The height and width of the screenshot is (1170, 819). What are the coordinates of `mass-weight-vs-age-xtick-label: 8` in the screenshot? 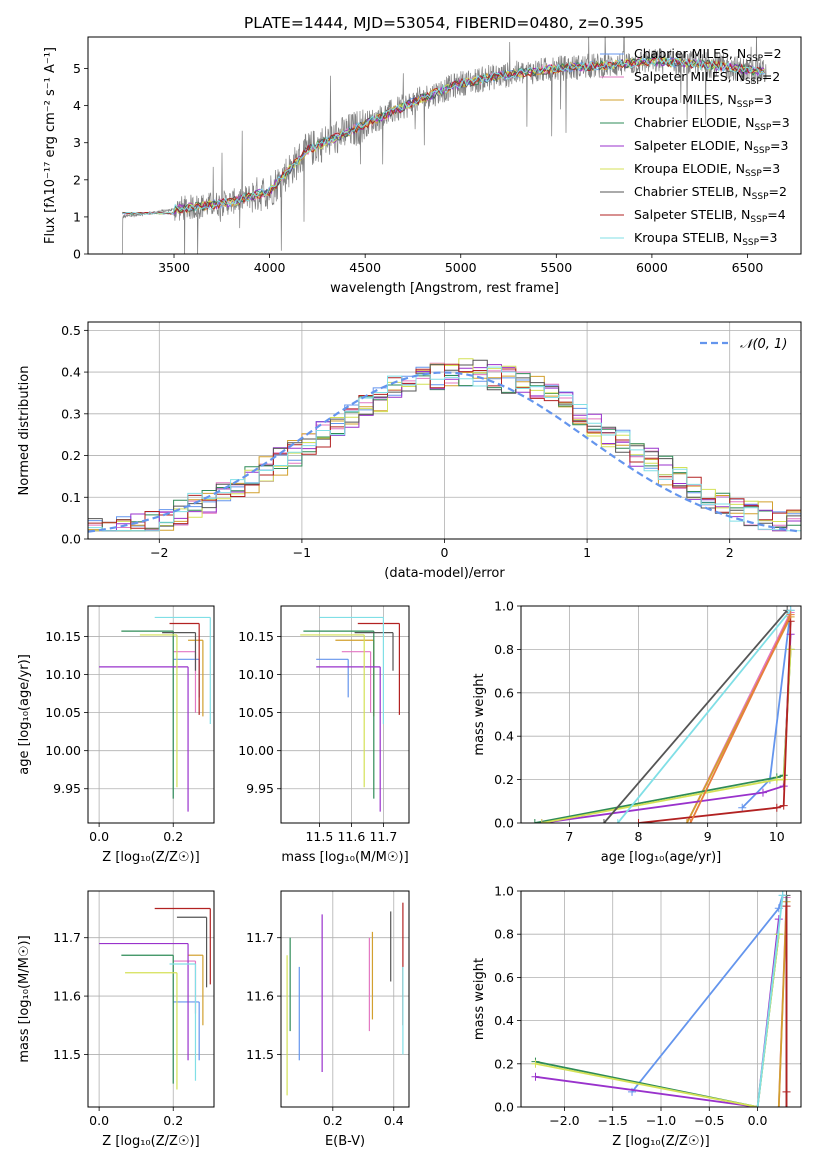 It's located at (639, 836).